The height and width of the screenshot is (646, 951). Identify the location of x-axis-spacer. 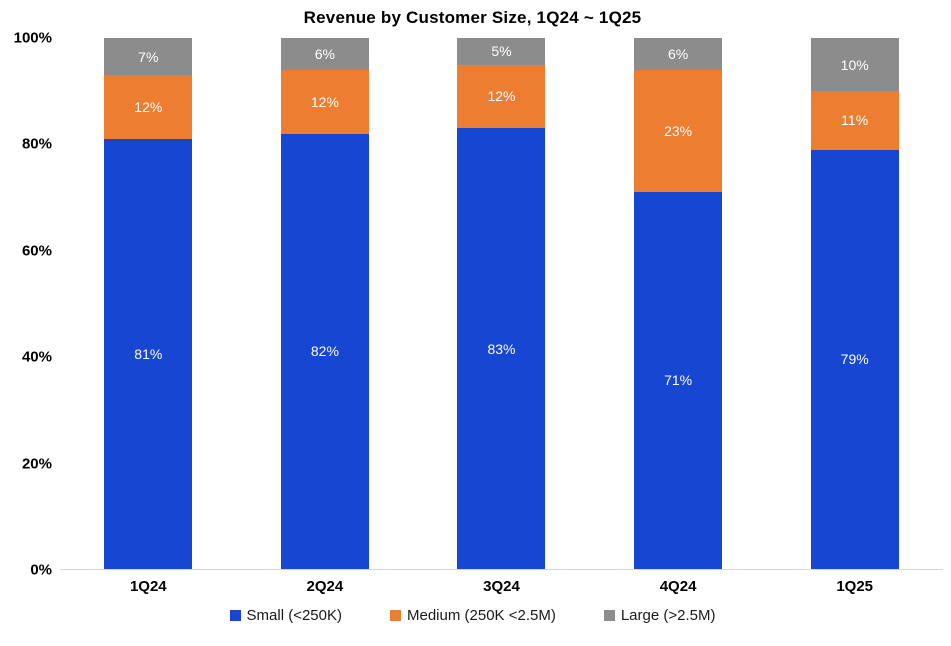
(31, 586).